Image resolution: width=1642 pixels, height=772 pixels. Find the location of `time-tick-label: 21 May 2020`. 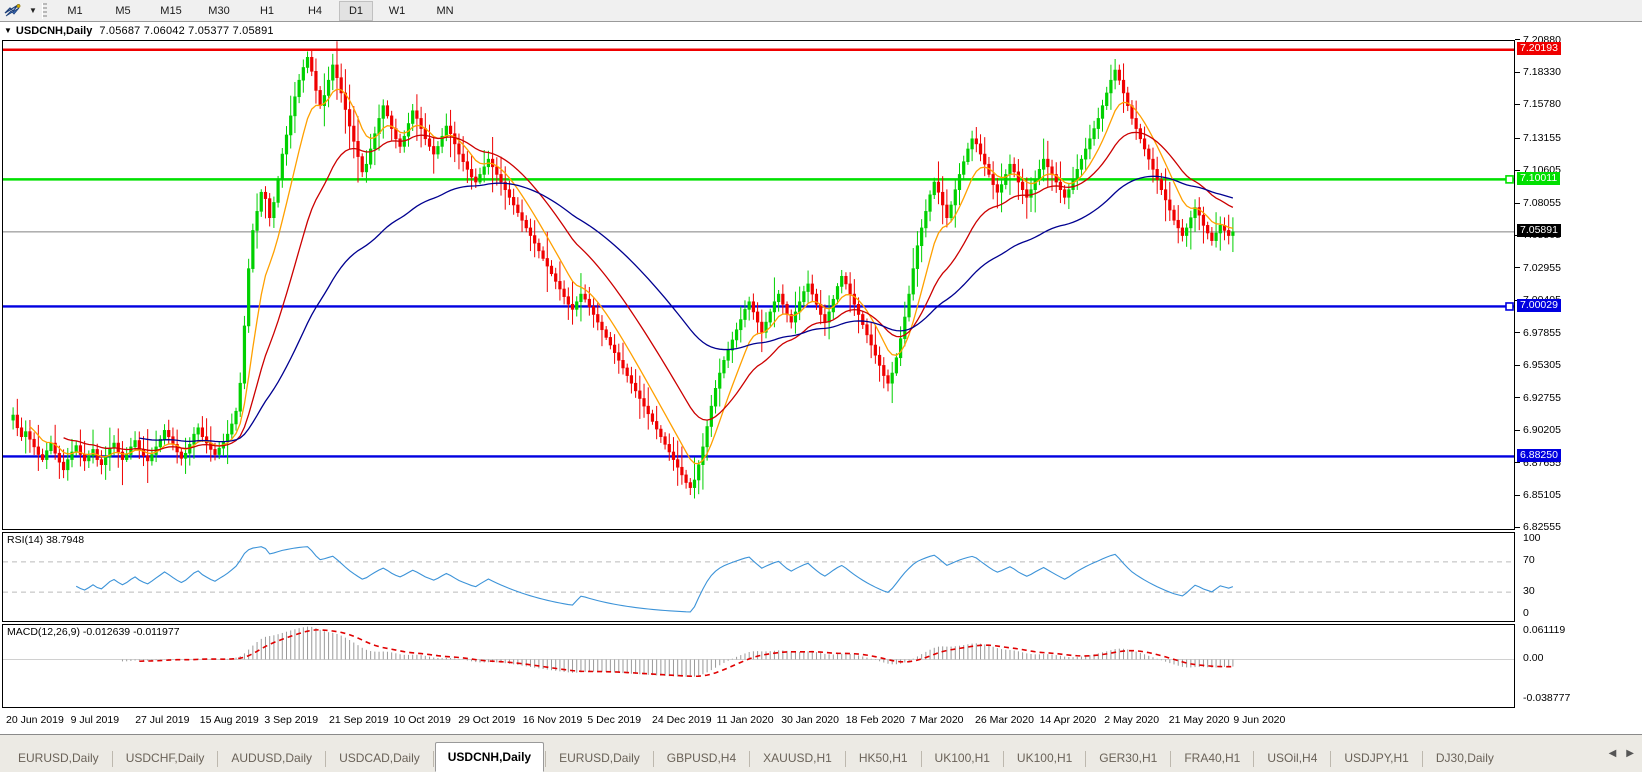

time-tick-label: 21 May 2020 is located at coordinates (1199, 720).